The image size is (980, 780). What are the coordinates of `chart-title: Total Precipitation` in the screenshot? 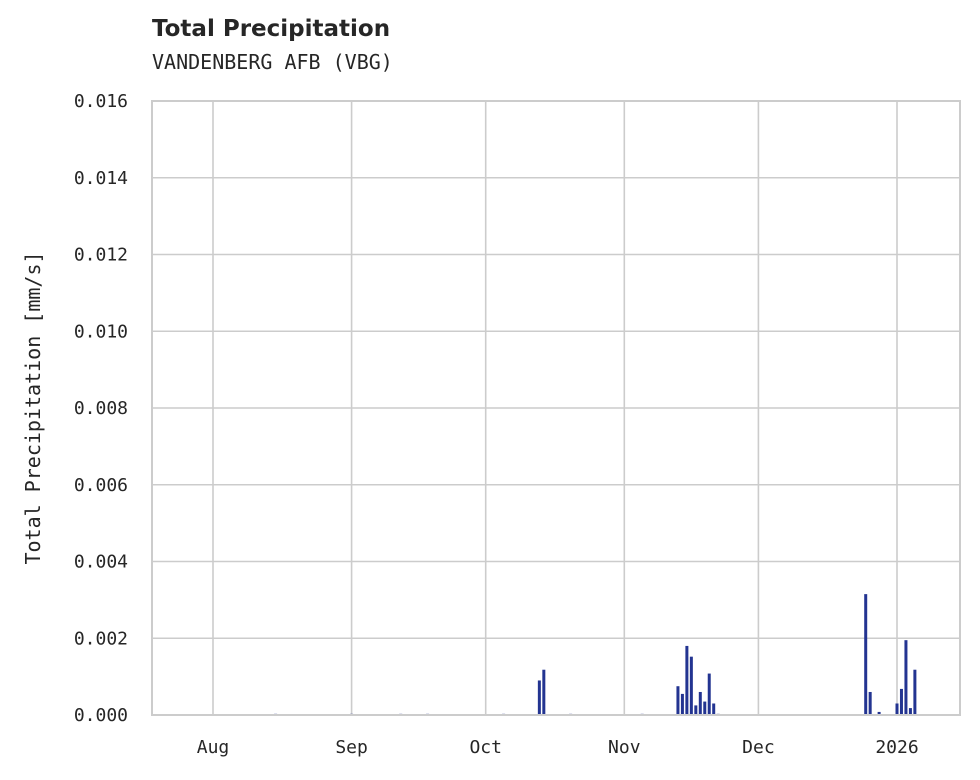 It's located at (271, 29).